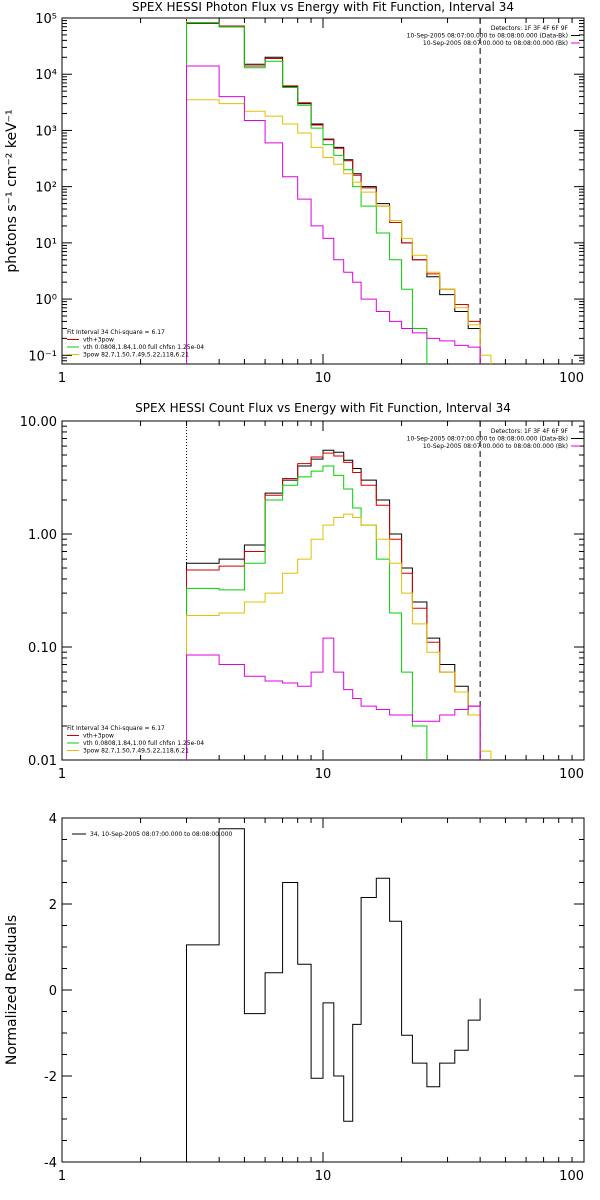  What do you see at coordinates (42, 761) in the screenshot?
I see `y-tick-label: 0.01` at bounding box center [42, 761].